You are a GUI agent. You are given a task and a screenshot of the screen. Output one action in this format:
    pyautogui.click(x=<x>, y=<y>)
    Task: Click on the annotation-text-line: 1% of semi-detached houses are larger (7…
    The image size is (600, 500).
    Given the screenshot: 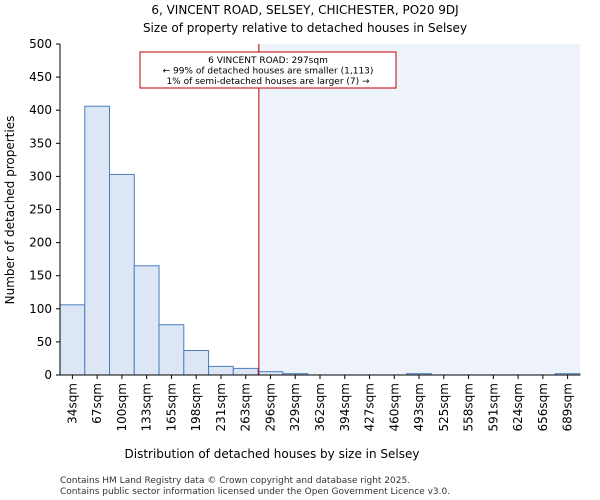 What is the action you would take?
    pyautogui.click(x=268, y=82)
    